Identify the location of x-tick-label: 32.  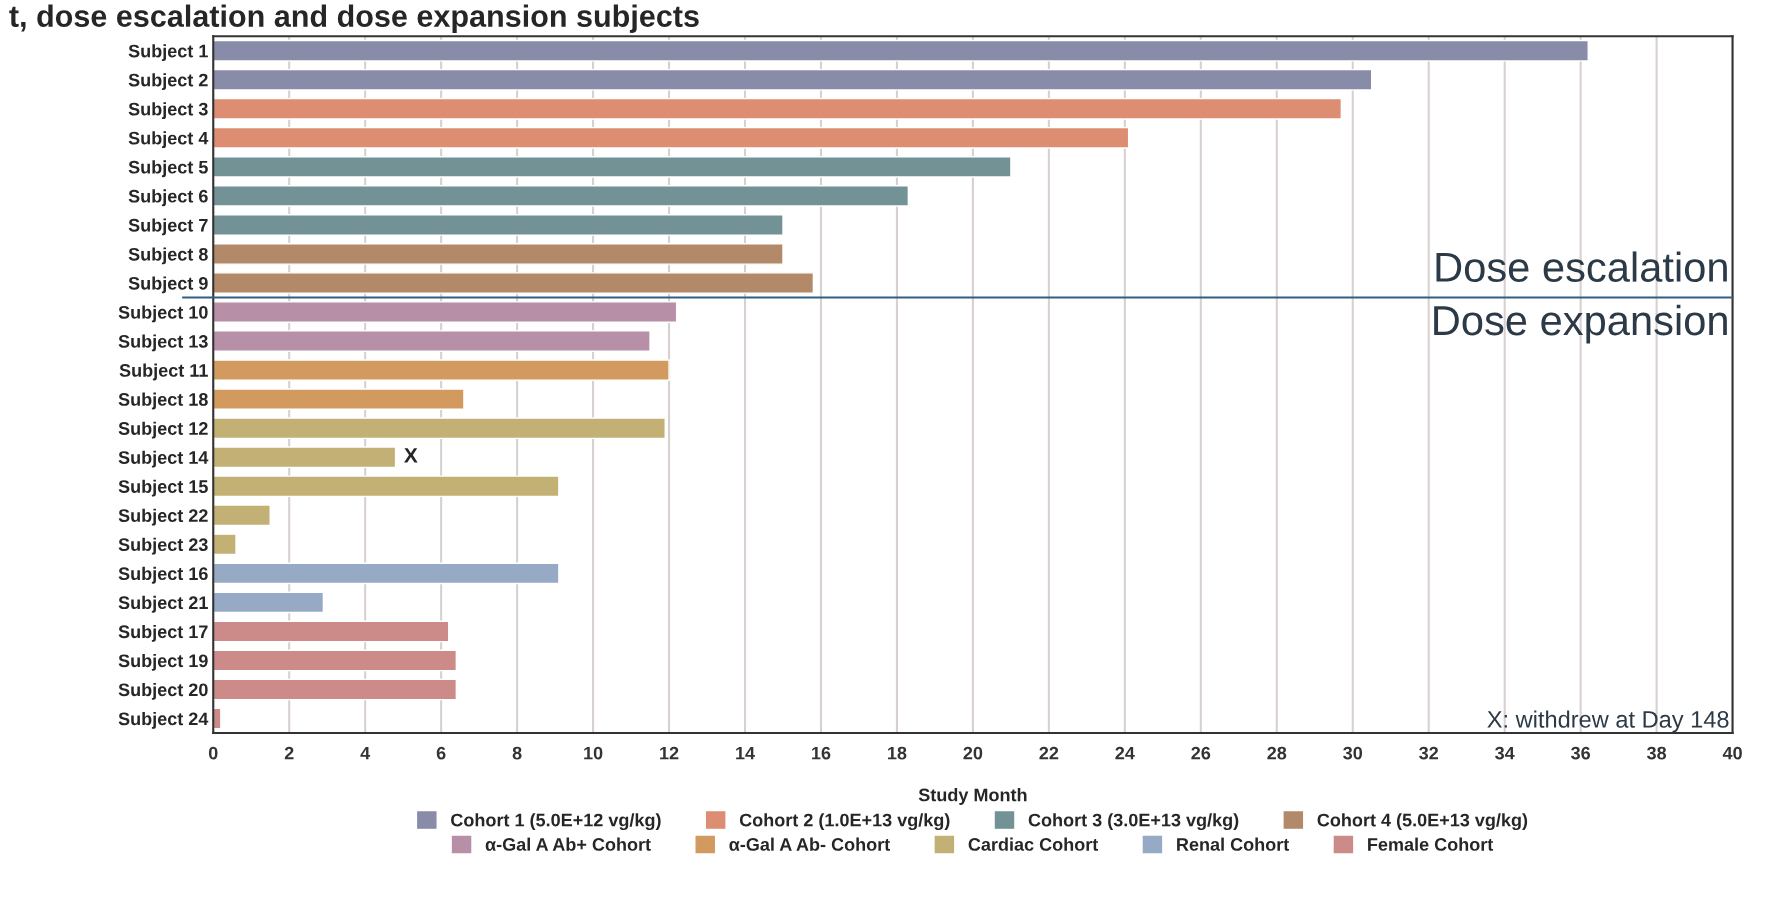
(1429, 753).